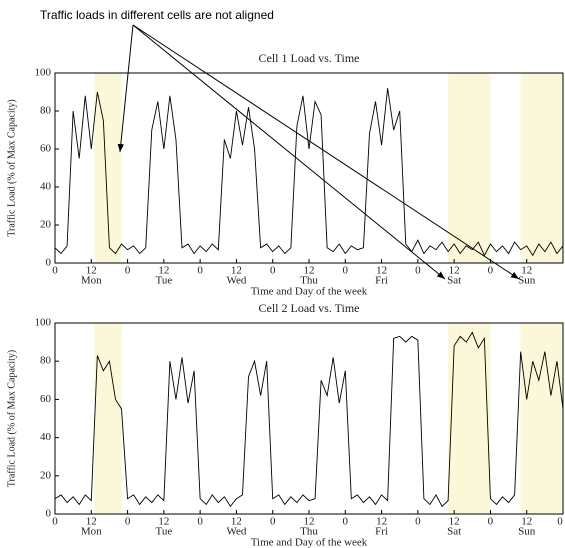 The image size is (565, 548). Describe the element at coordinates (125, 88) in the screenshot. I see `arrow` at that location.